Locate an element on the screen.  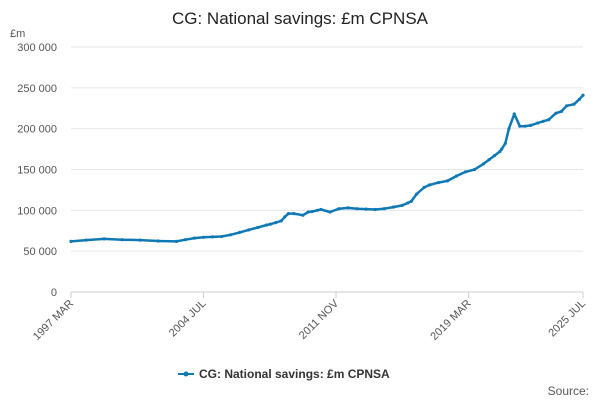
x-tick-label: 2011 NOV is located at coordinates (319, 319).